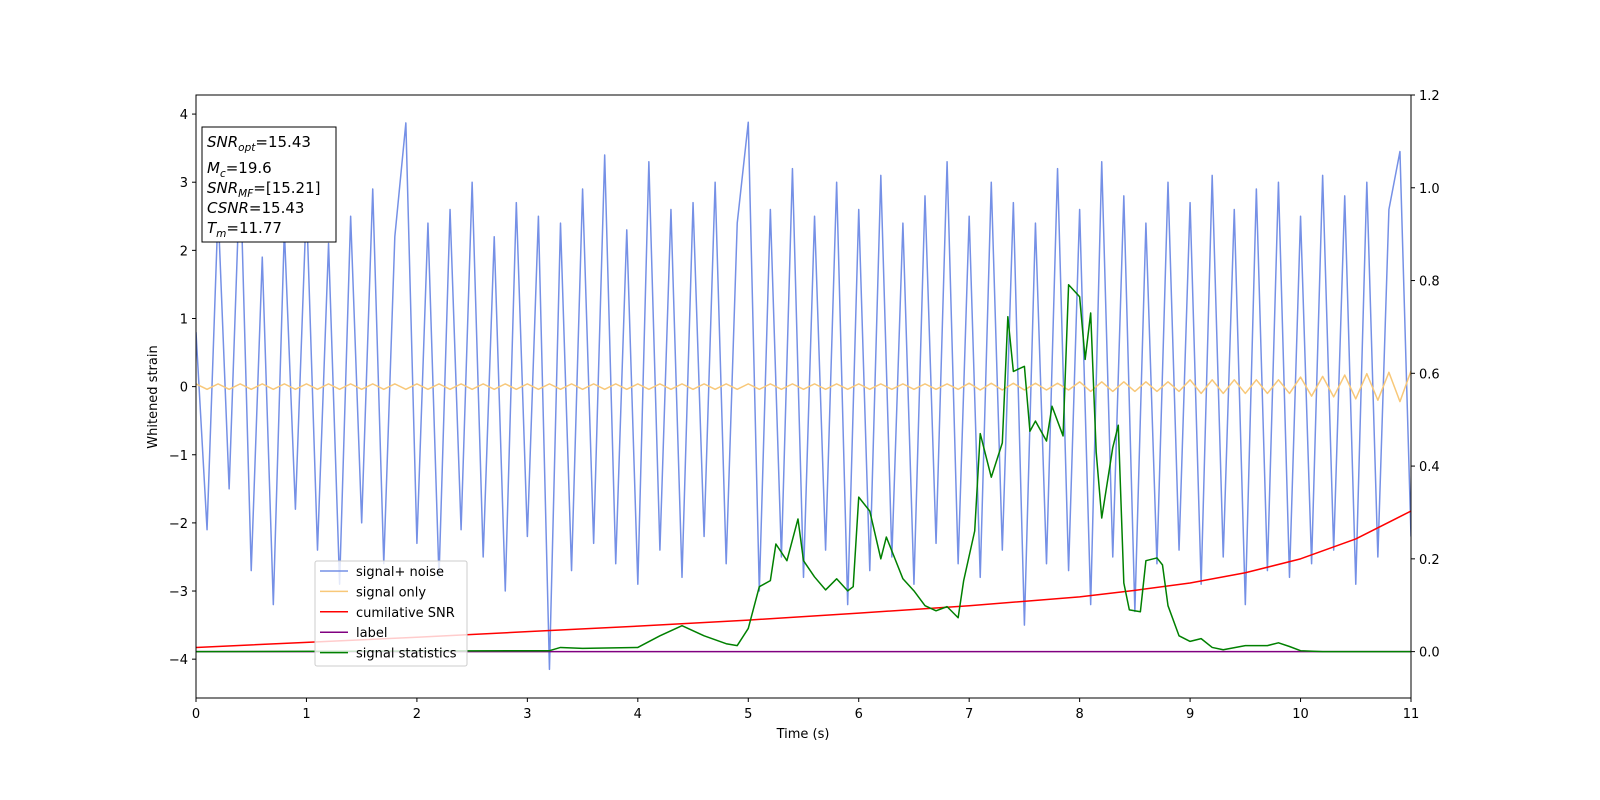 The image size is (1600, 800). Describe the element at coordinates (1079, 714) in the screenshot. I see `x-tick-label: 8` at that location.